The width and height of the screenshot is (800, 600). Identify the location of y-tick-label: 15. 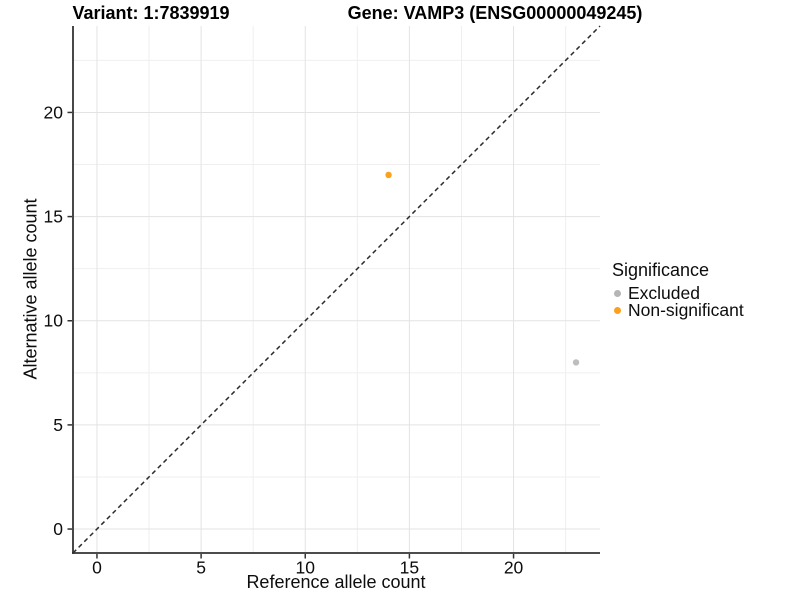
(53, 217).